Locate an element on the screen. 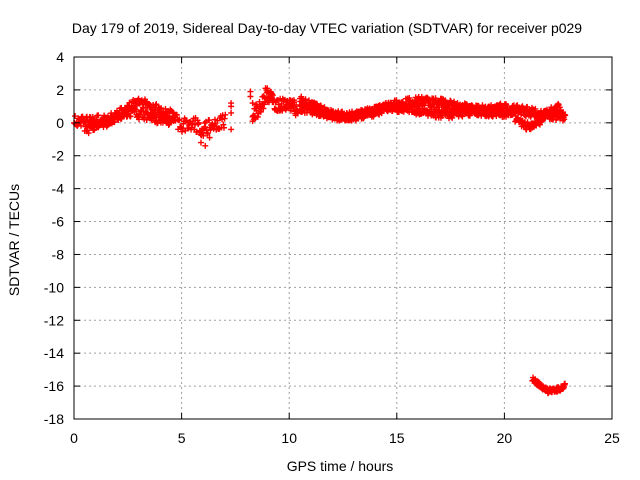 The height and width of the screenshot is (480, 640). y-tick-label: -18 is located at coordinates (54, 419).